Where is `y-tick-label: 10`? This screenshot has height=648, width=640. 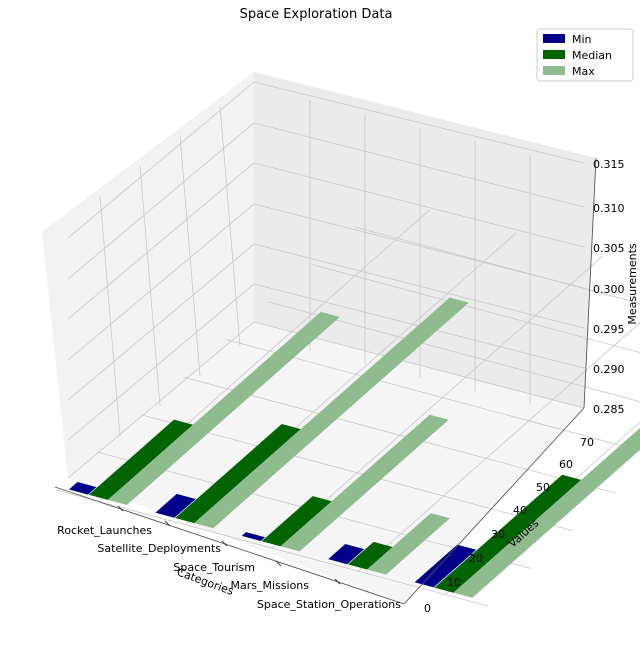 y-tick-label: 10 is located at coordinates (454, 582).